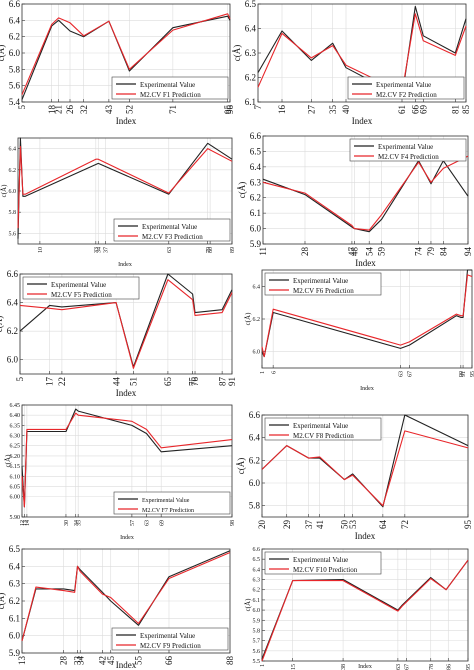 This screenshot has width=474, height=670. What do you see at coordinates (134, 381) in the screenshot?
I see `x-tick-label: 51` at bounding box center [134, 381].